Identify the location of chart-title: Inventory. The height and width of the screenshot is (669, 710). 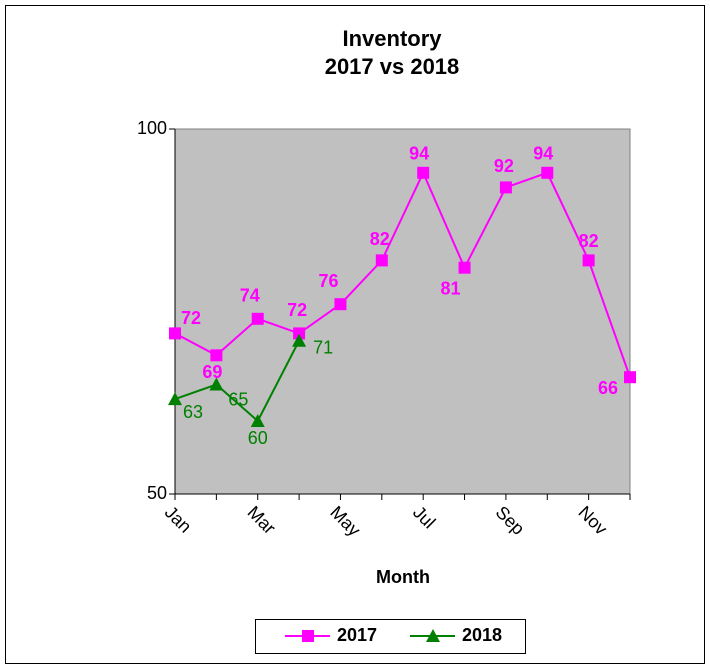
(392, 38).